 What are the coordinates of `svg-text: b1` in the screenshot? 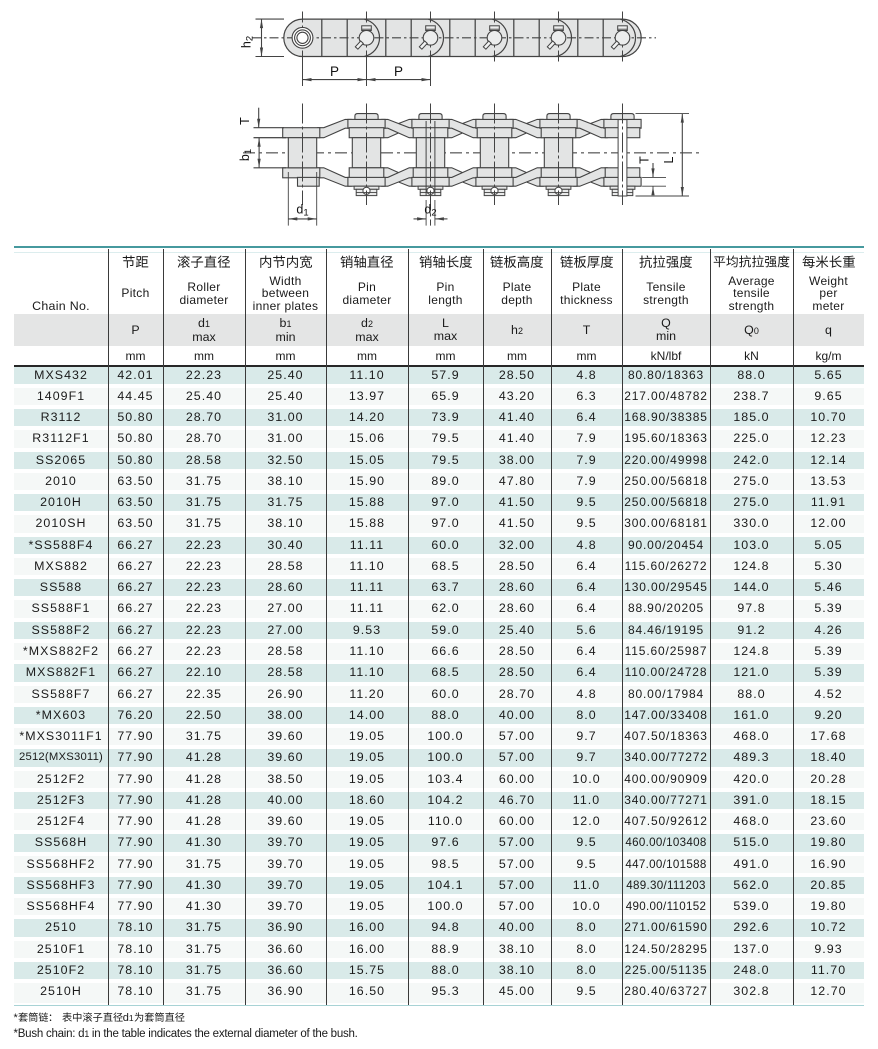 It's located at (246, 155).